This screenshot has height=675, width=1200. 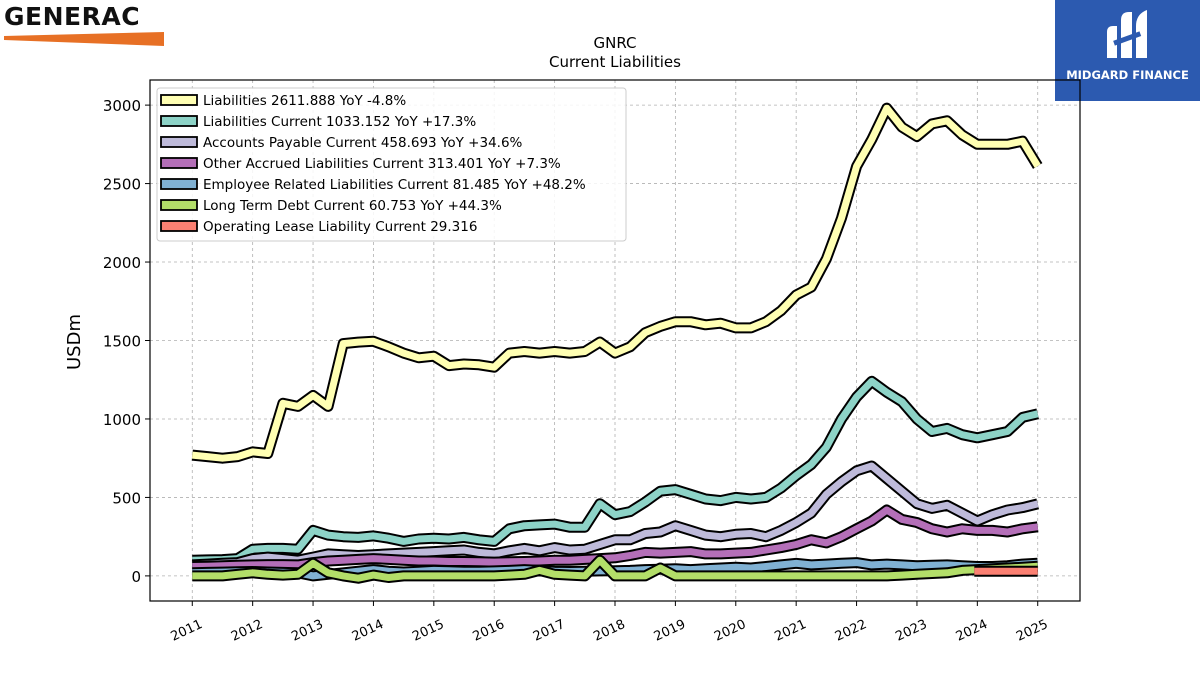 I want to click on x-tick-label: 2019, so click(x=670, y=631).